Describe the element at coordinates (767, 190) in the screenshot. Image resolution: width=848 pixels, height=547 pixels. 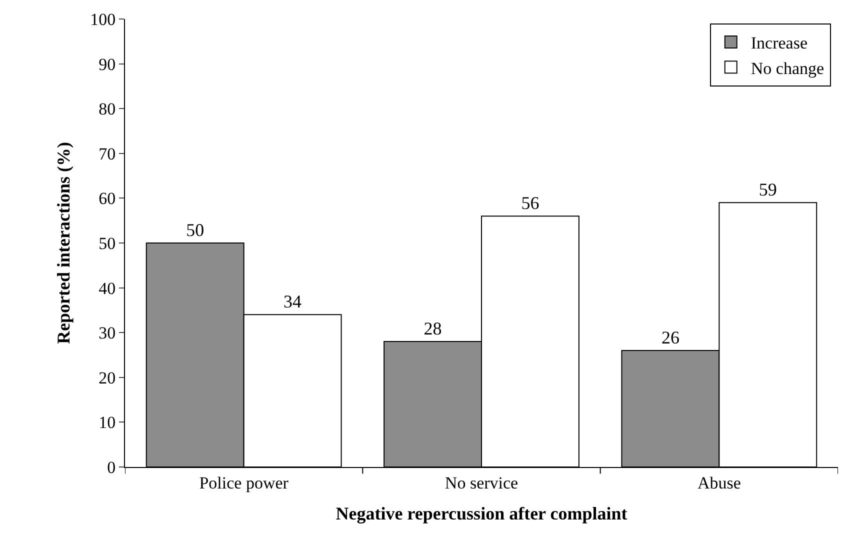
I see `data-label: 59` at that location.